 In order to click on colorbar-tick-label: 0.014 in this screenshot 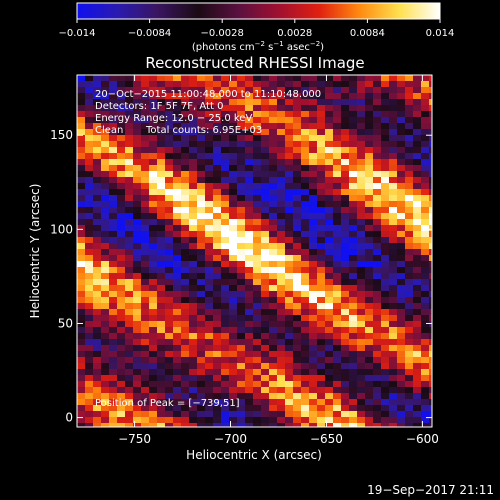, I will do `click(440, 33)`.